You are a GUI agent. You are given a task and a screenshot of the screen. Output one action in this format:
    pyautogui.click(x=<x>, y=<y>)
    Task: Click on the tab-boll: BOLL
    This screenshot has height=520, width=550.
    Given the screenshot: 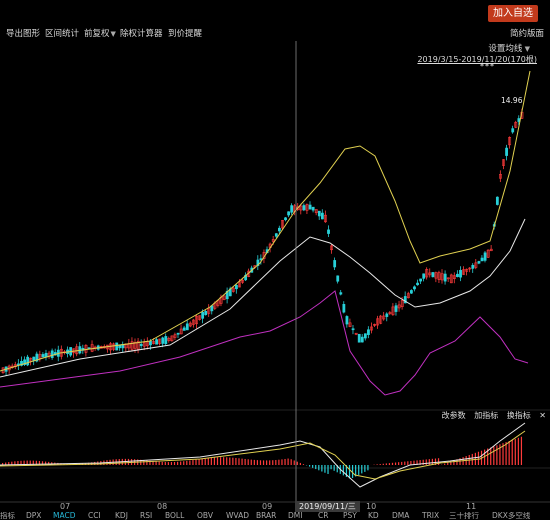 What is the action you would take?
    pyautogui.click(x=175, y=516)
    